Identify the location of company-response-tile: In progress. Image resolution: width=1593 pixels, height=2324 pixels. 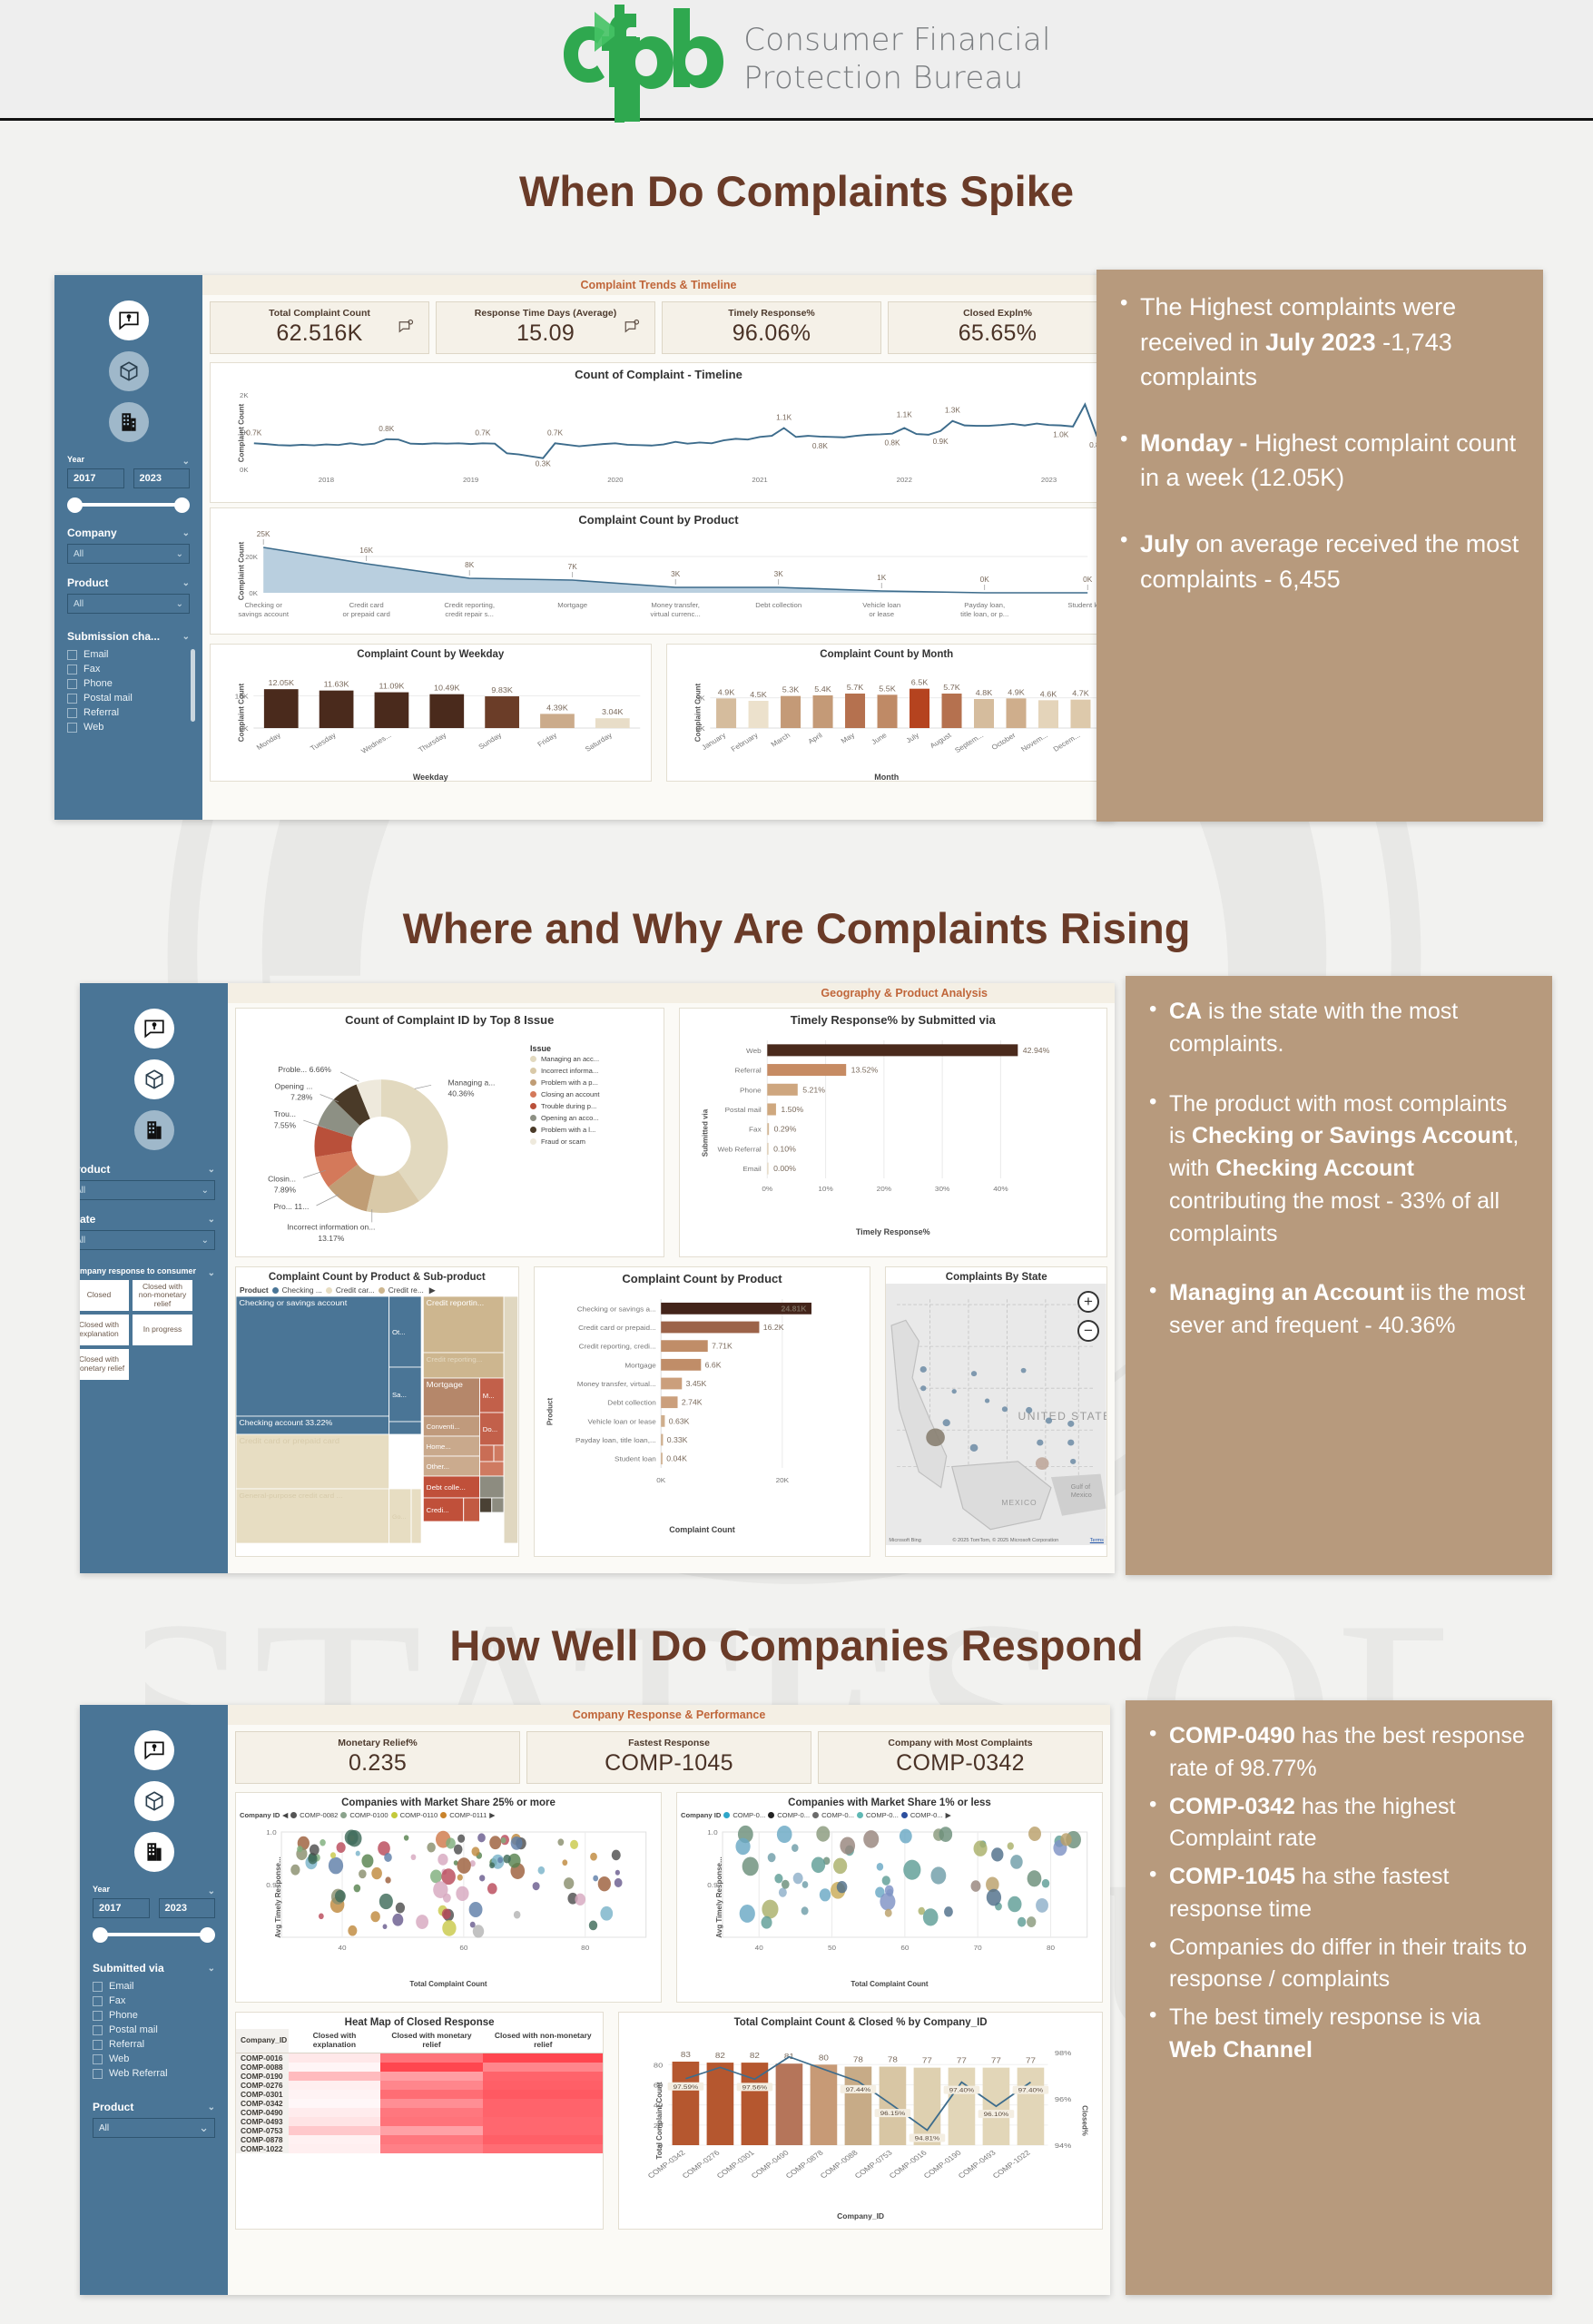
(162, 1330).